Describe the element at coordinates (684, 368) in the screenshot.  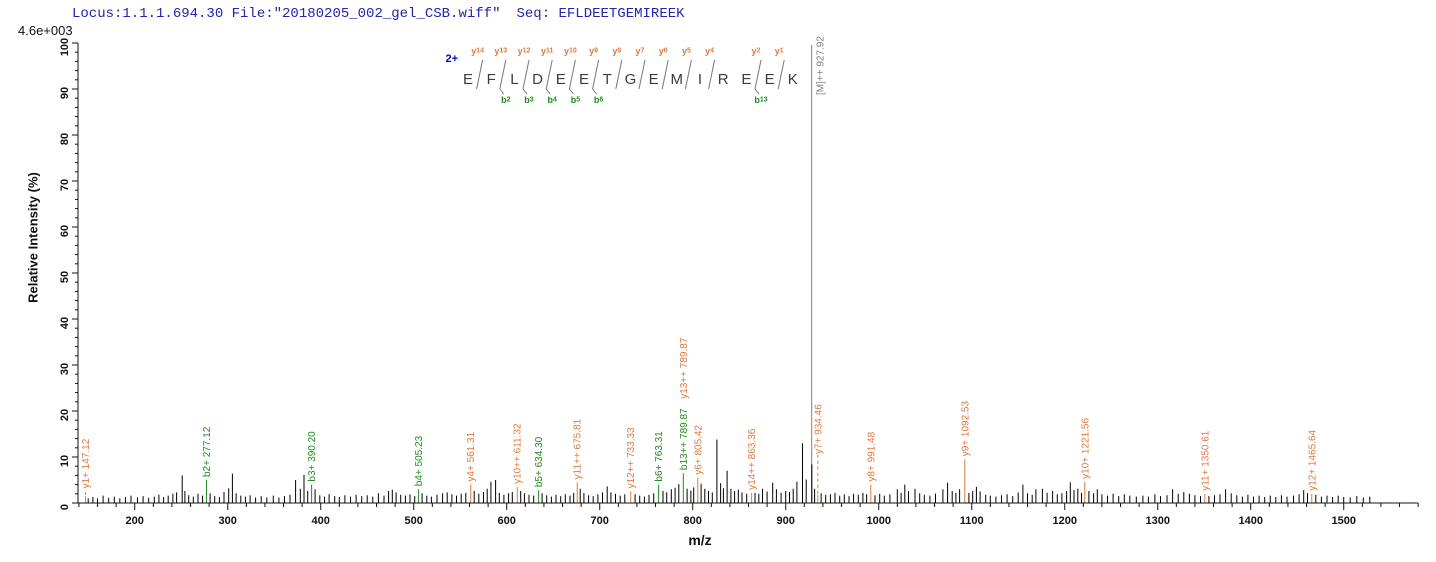
I see `peak-label: y13++ 789.87` at that location.